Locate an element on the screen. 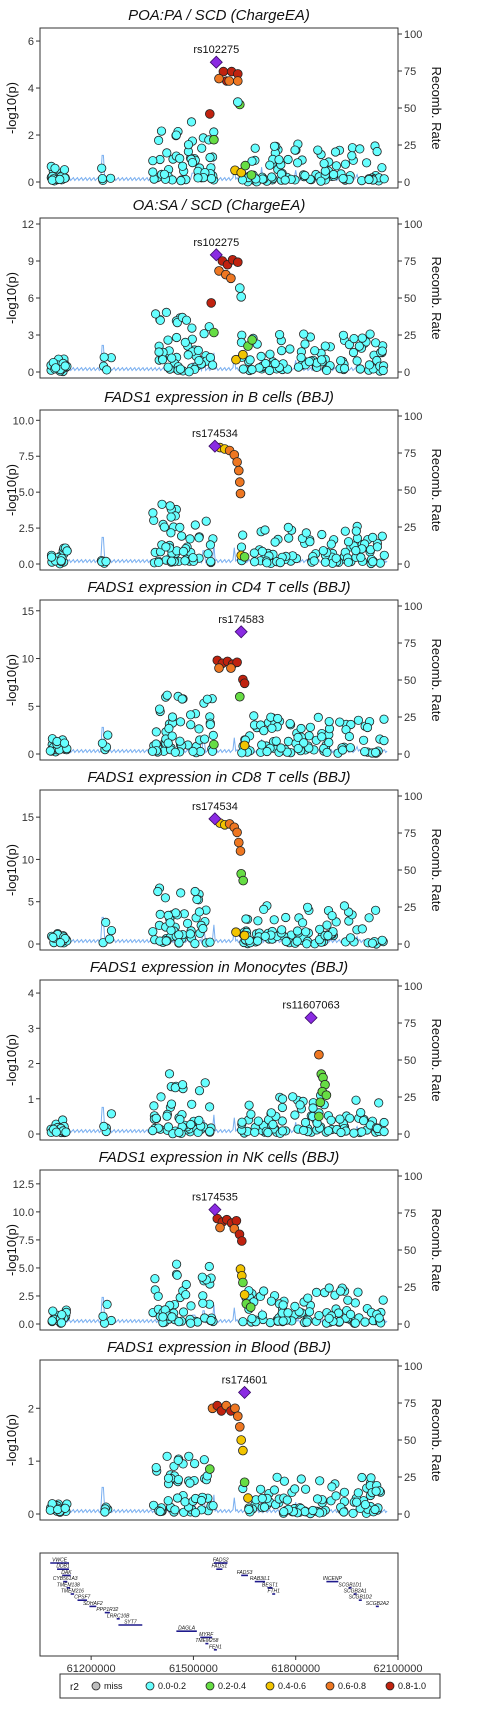  gene-label: SYT7 is located at coordinates (130, 1623).